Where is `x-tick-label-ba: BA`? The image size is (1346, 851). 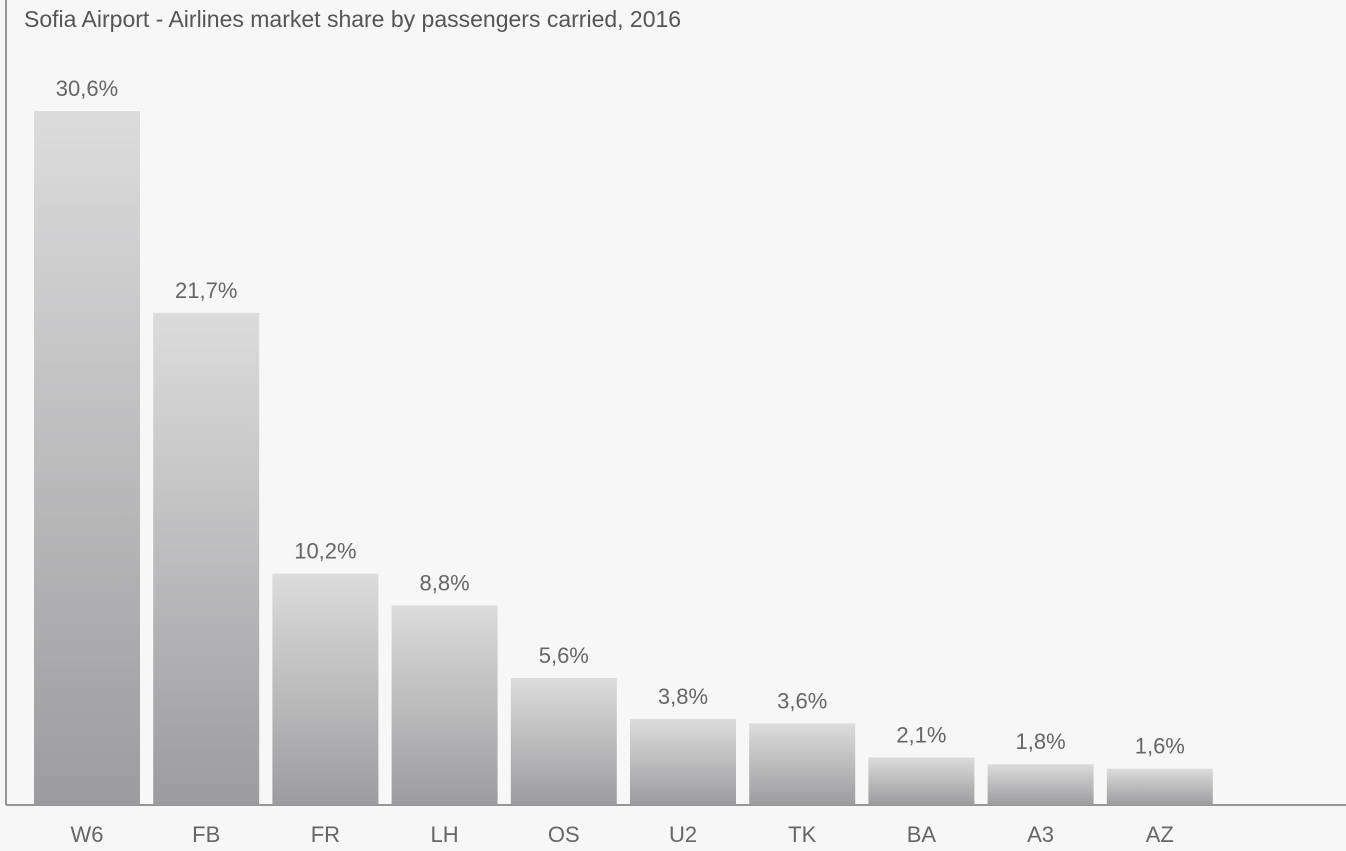 x-tick-label-ba: BA is located at coordinates (922, 834).